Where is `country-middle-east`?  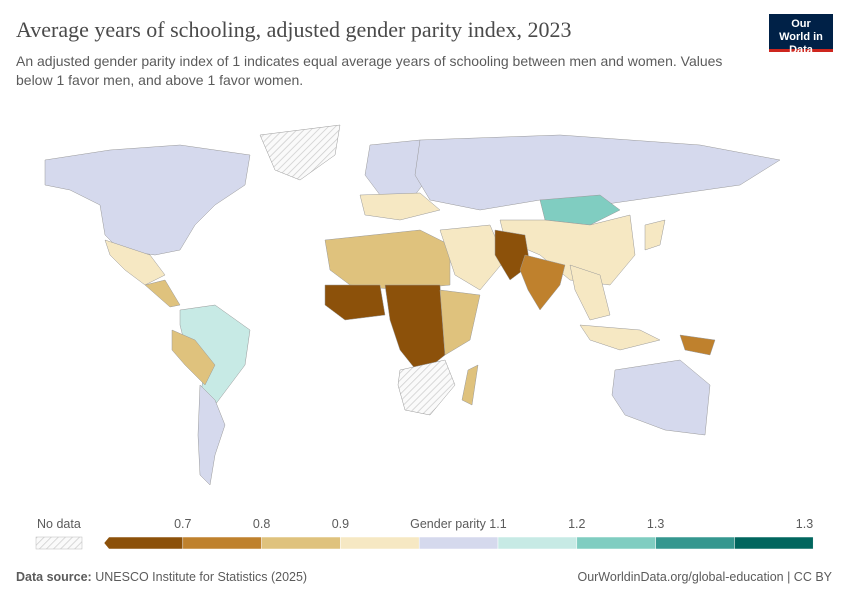
country-middle-east is located at coordinates (472, 257).